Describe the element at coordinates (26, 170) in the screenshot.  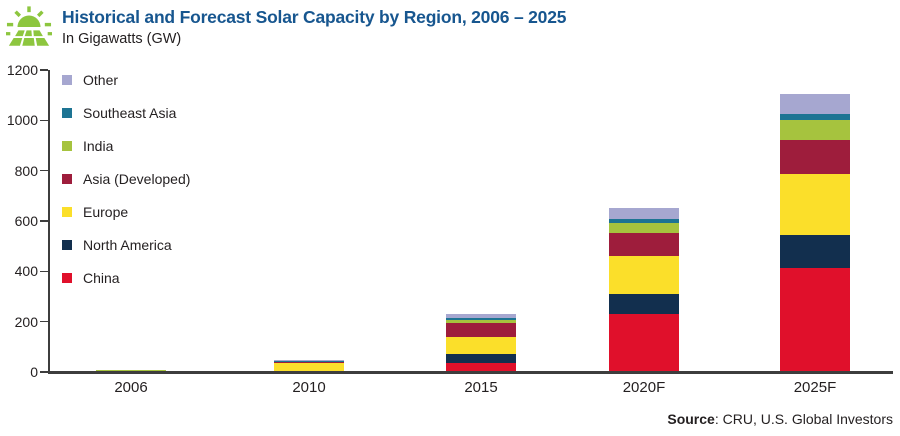
I see `y-tick-label: 800` at that location.